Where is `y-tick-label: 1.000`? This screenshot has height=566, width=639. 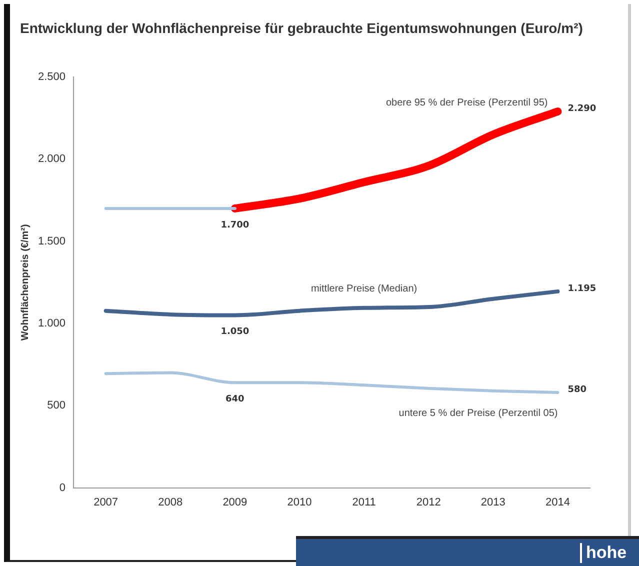
y-tick-label: 1.000 is located at coordinates (52, 324).